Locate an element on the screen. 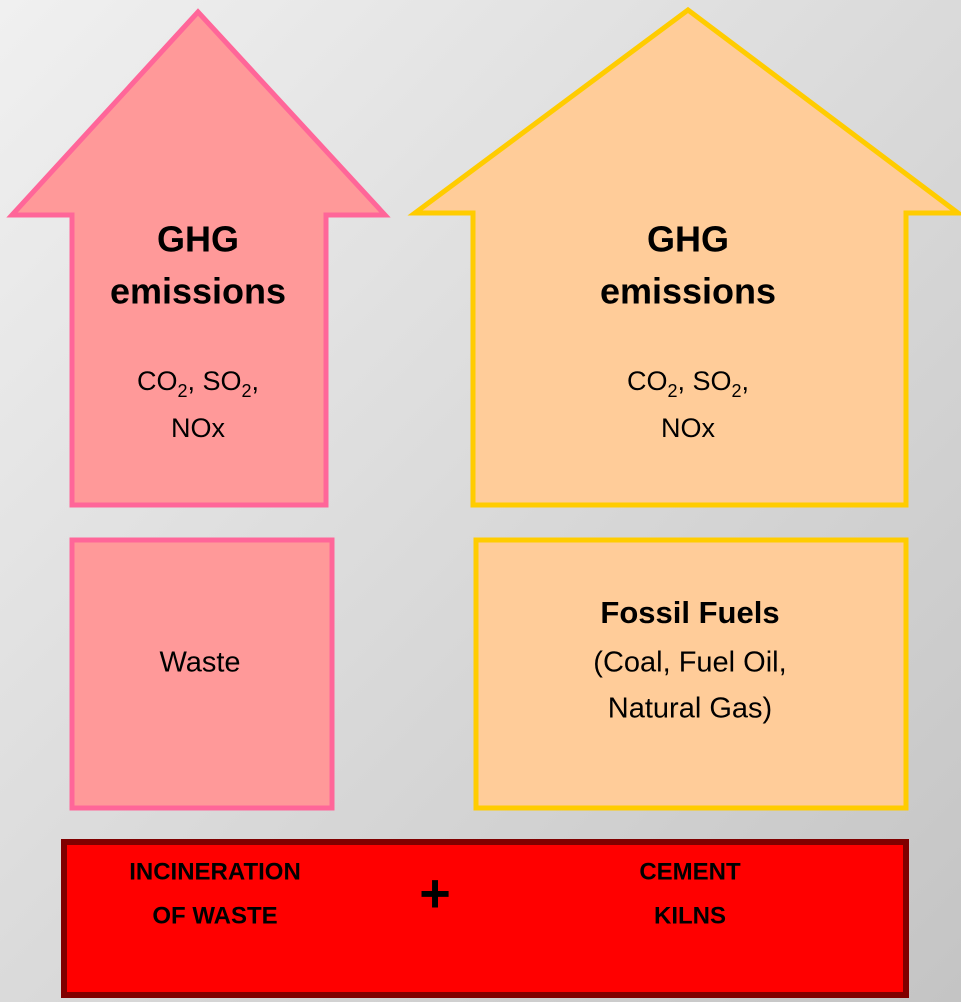  fossil-line: Natural Gas) is located at coordinates (690, 709).